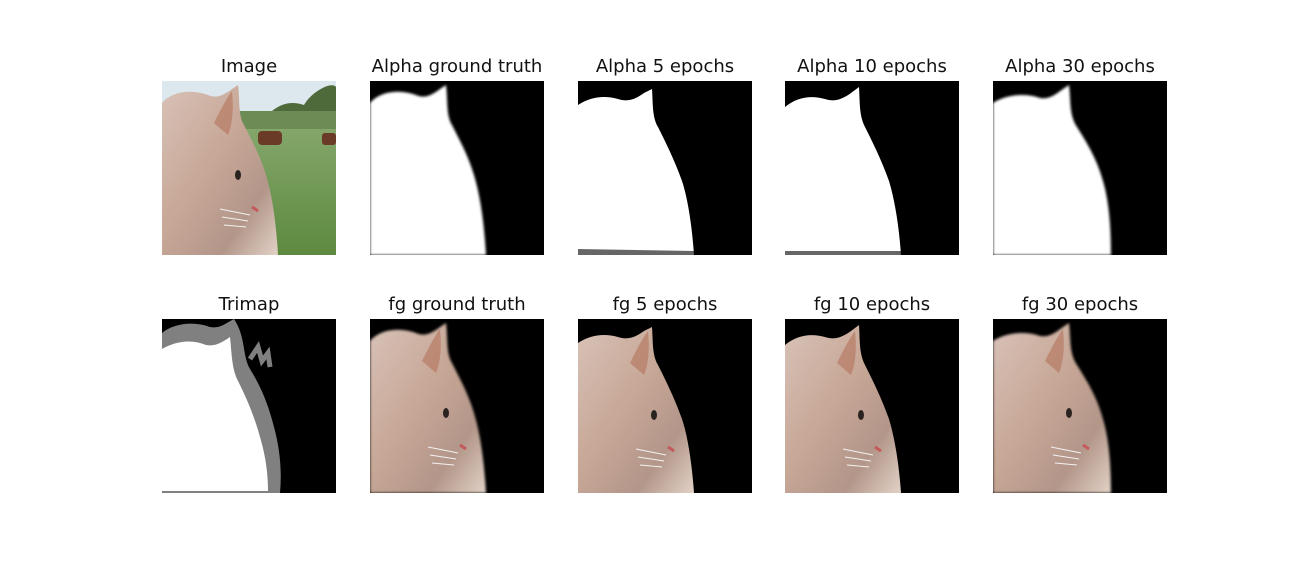 The height and width of the screenshot is (576, 1296). Describe the element at coordinates (665, 66) in the screenshot. I see `panel-title: Alpha 5 epochs` at that location.